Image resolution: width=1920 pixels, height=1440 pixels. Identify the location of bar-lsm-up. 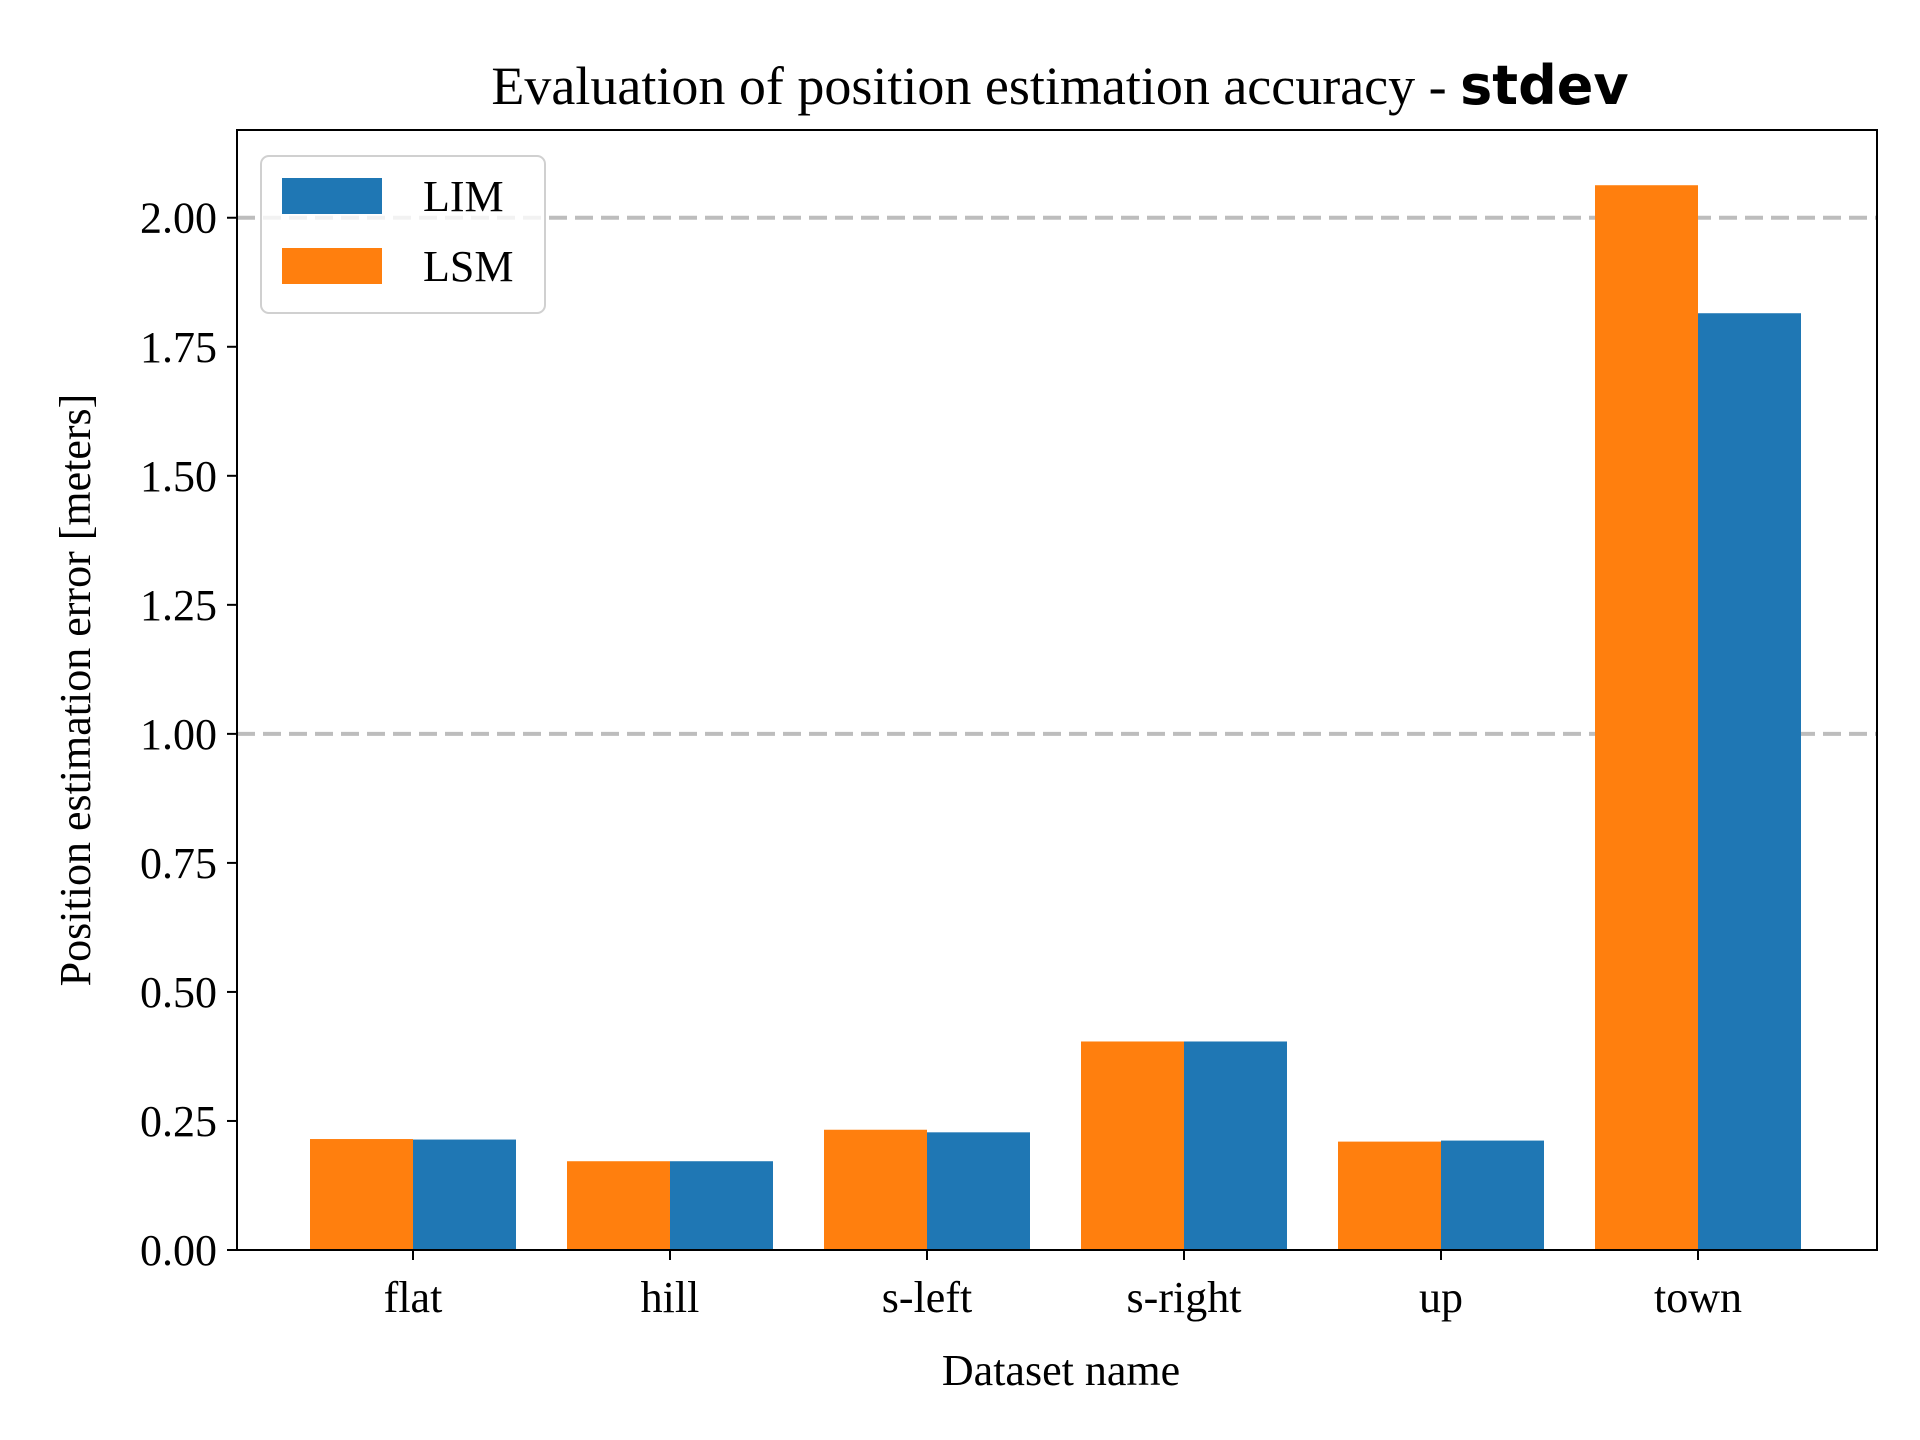
(1389, 1195).